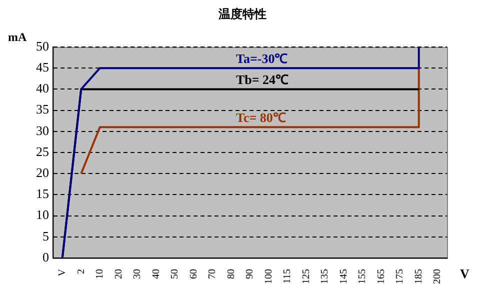 This screenshot has height=293, width=485. Describe the element at coordinates (42, 130) in the screenshot. I see `y-tick-label: 30` at that location.